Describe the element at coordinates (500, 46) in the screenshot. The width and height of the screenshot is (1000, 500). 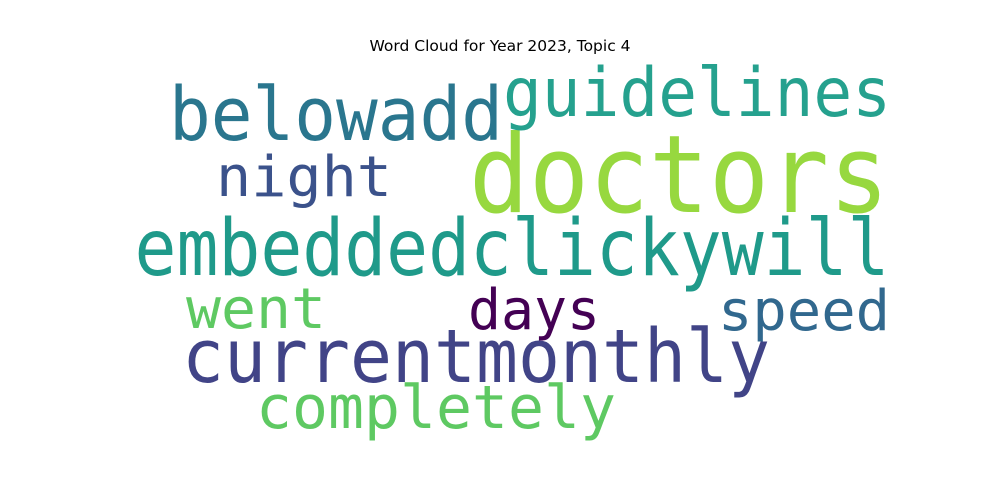
I see `chart-title: Word Cloud for Year 2023, Topic 4` at that location.